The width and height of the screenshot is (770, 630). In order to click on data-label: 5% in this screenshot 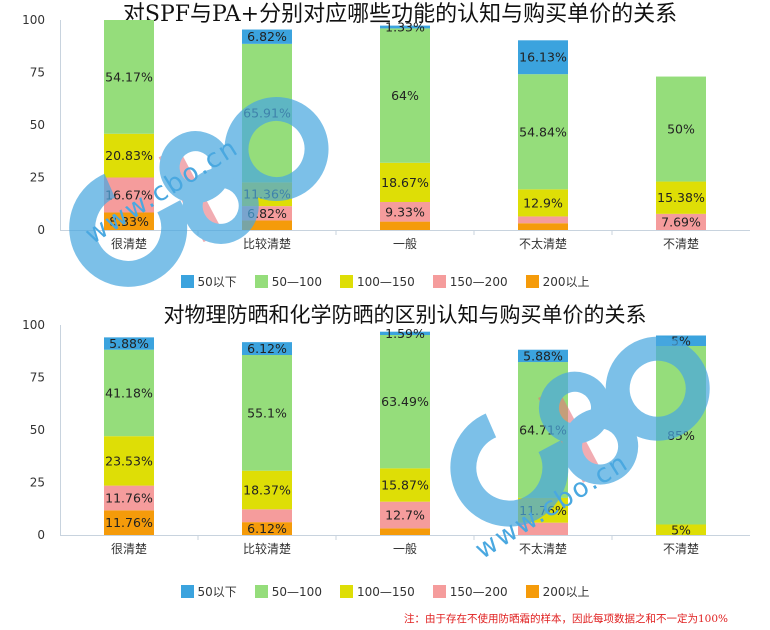, I will do `click(681, 340)`.